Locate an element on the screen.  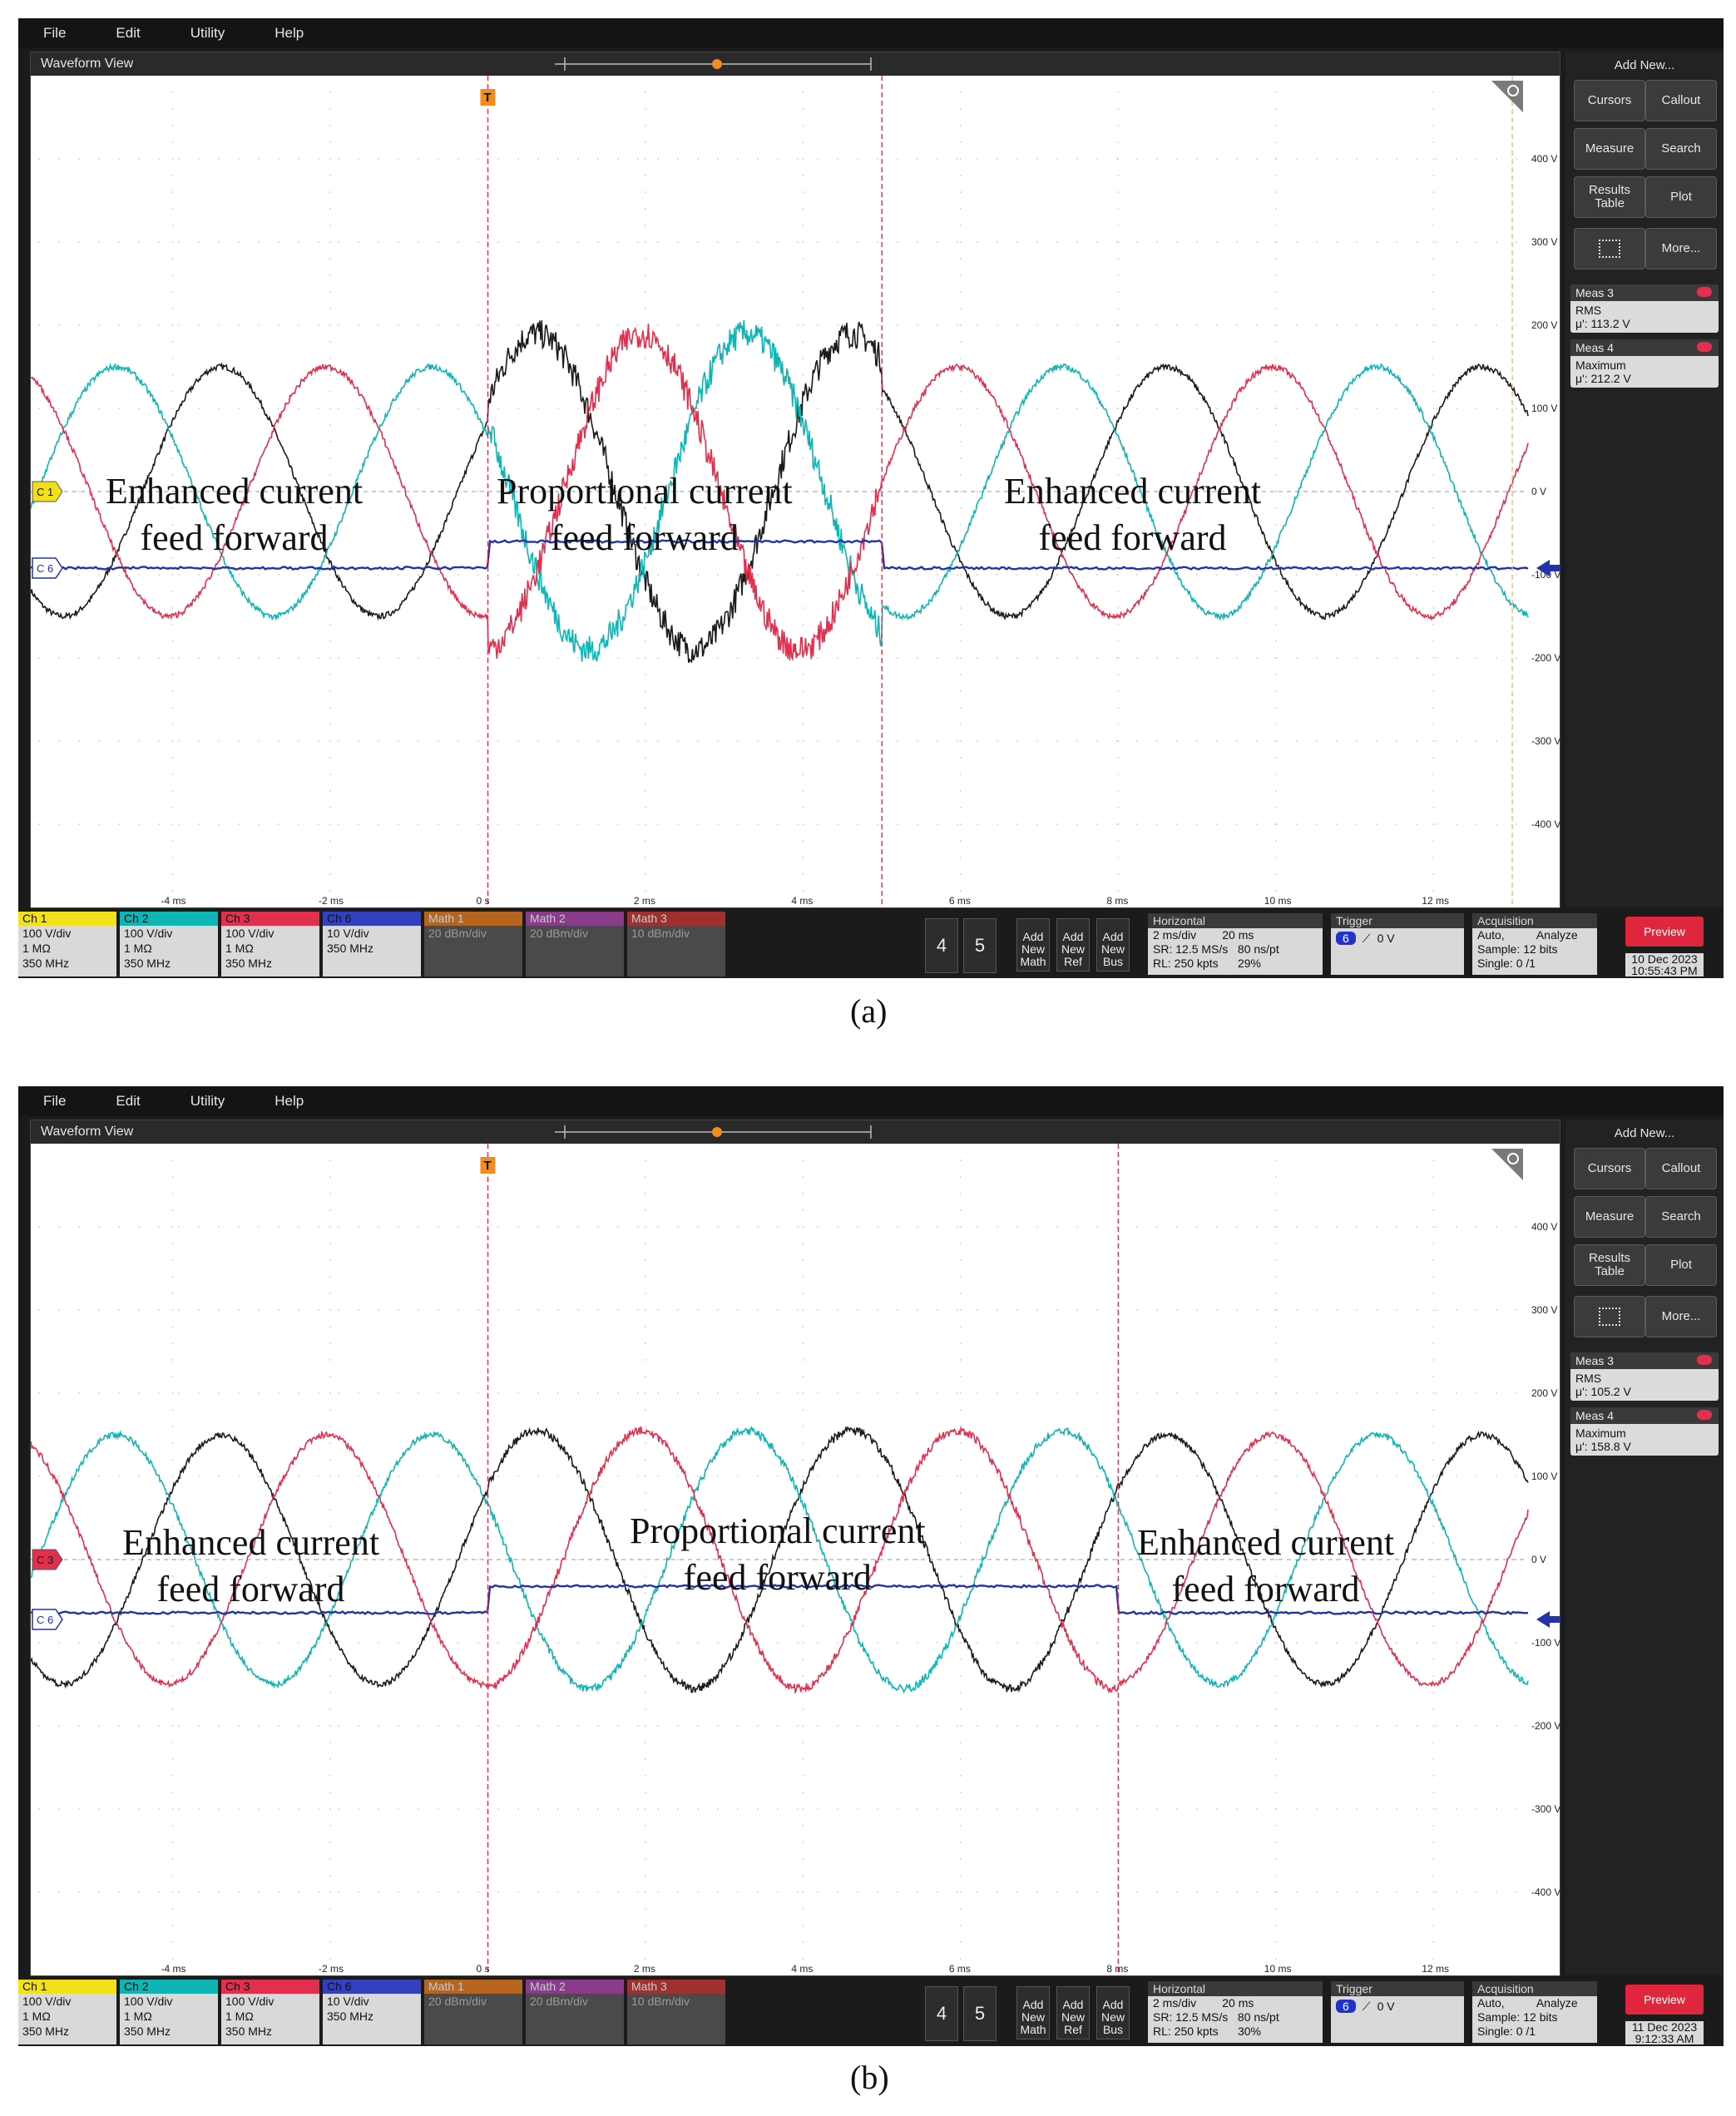
math-name: Math 1 is located at coordinates (473, 919).